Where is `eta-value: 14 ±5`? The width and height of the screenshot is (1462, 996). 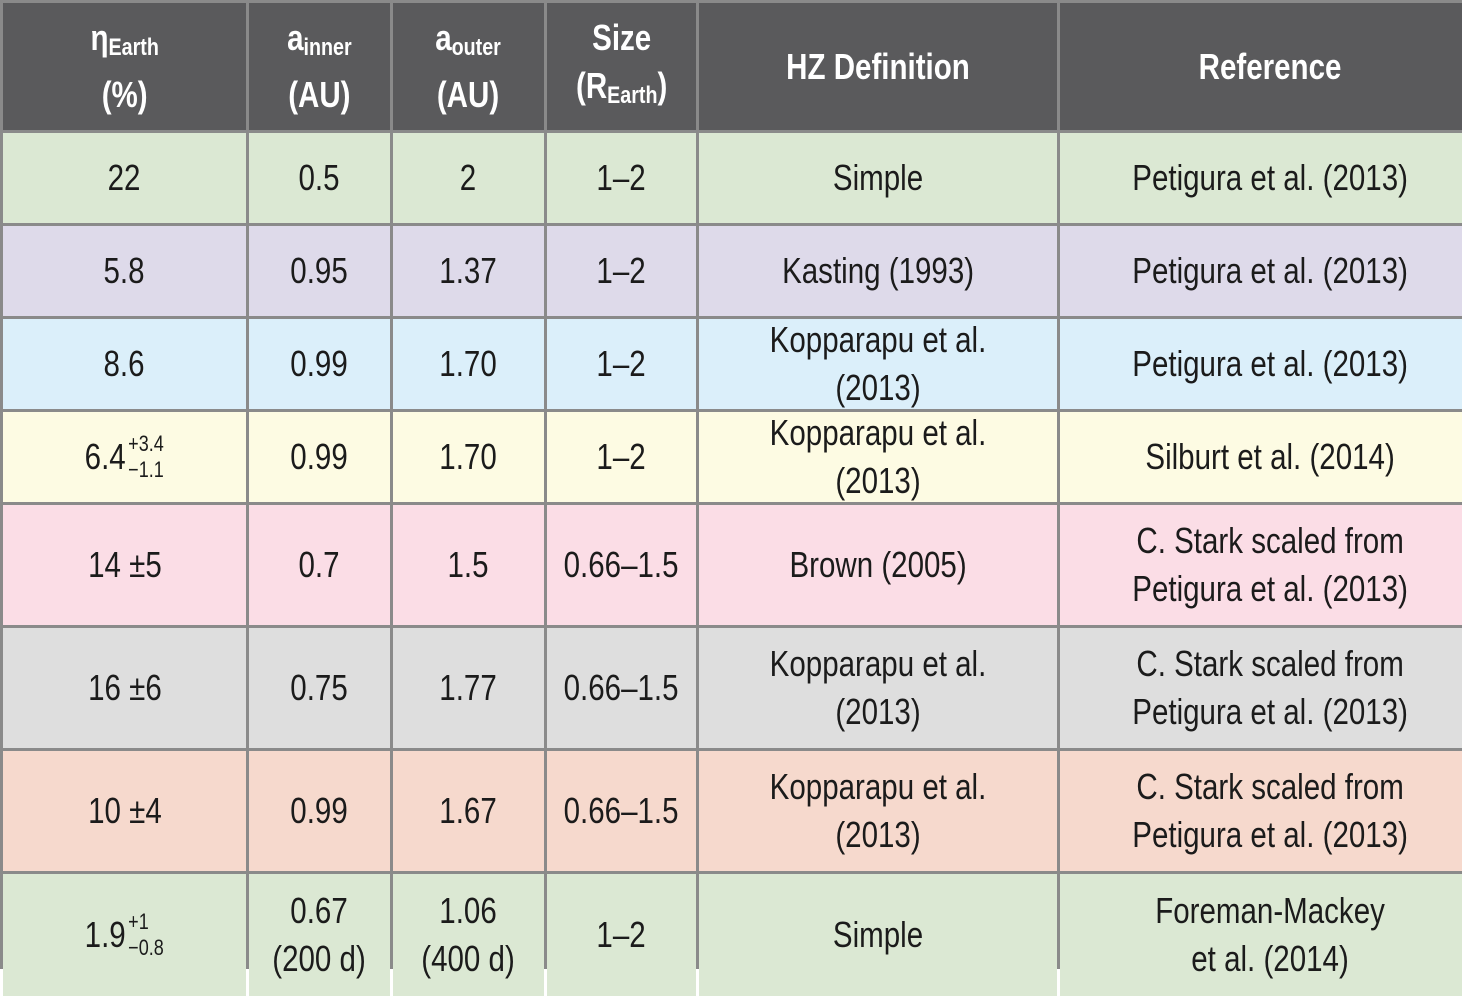
eta-value: 14 ±5 is located at coordinates (124, 564).